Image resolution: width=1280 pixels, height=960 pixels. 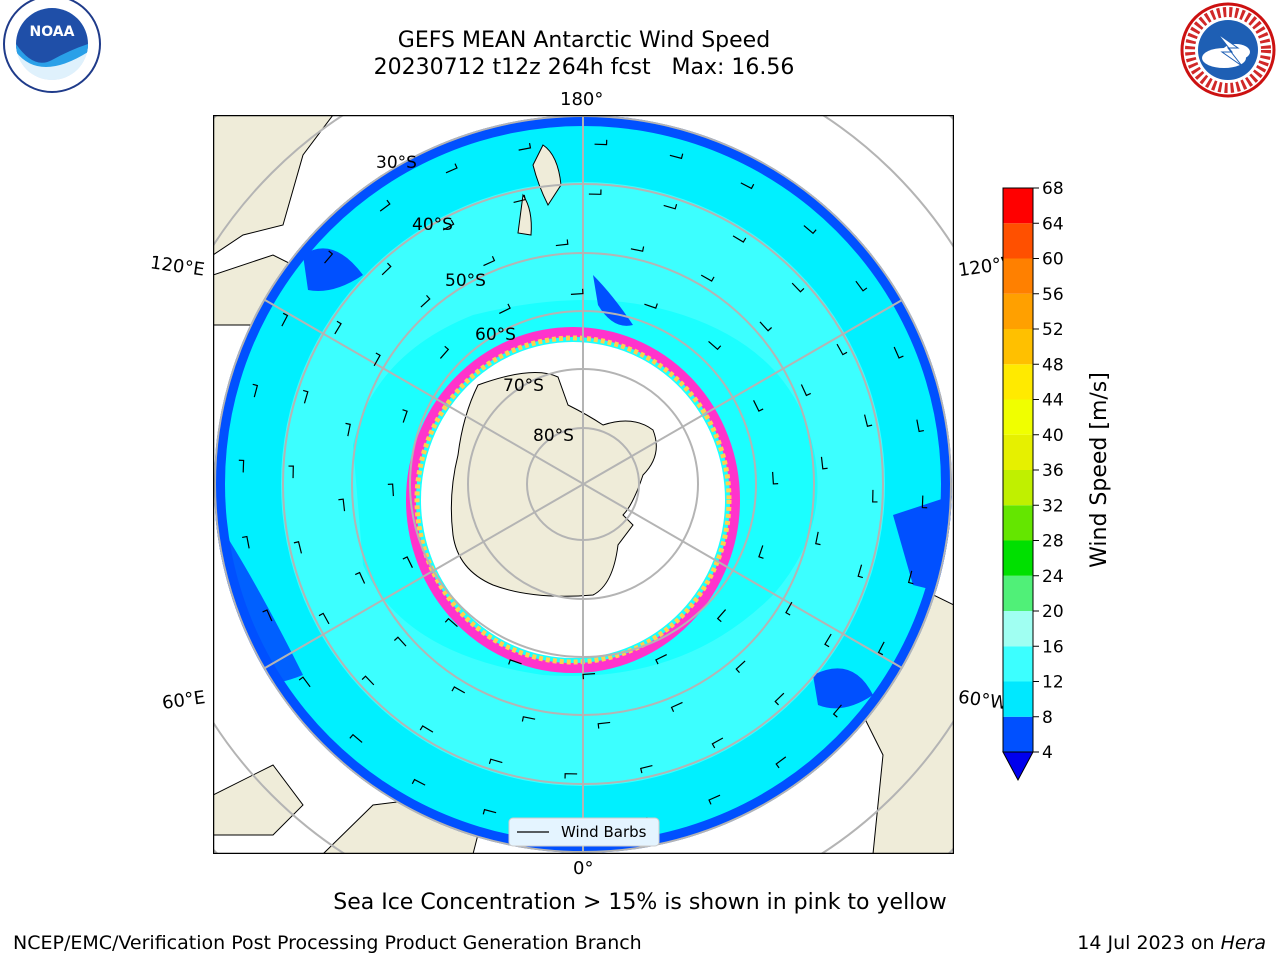 What do you see at coordinates (1053, 189) in the screenshot?
I see `colorbar-tick-label: 68` at bounding box center [1053, 189].